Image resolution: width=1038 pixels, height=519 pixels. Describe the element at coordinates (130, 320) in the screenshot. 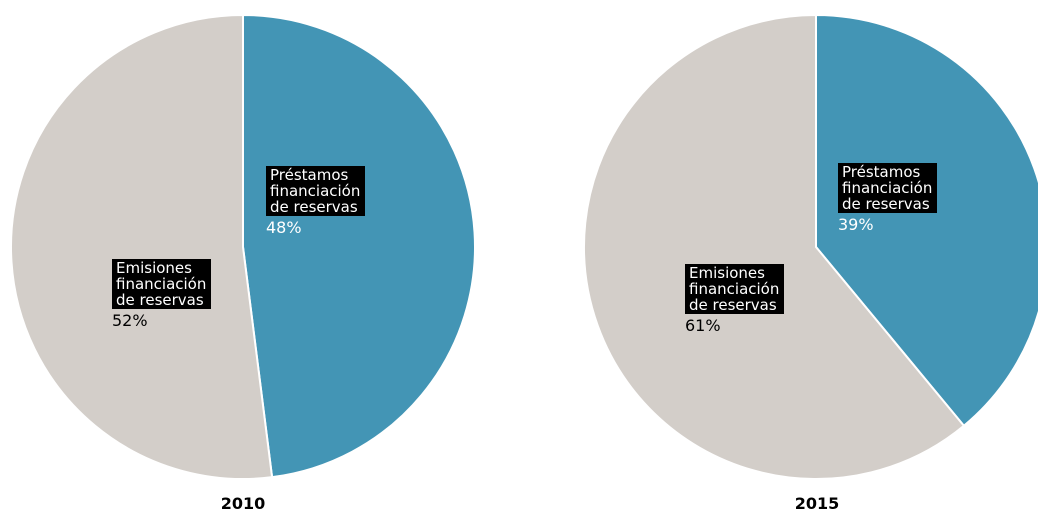

I see `slice-value-emisiones-2010: 52%` at that location.